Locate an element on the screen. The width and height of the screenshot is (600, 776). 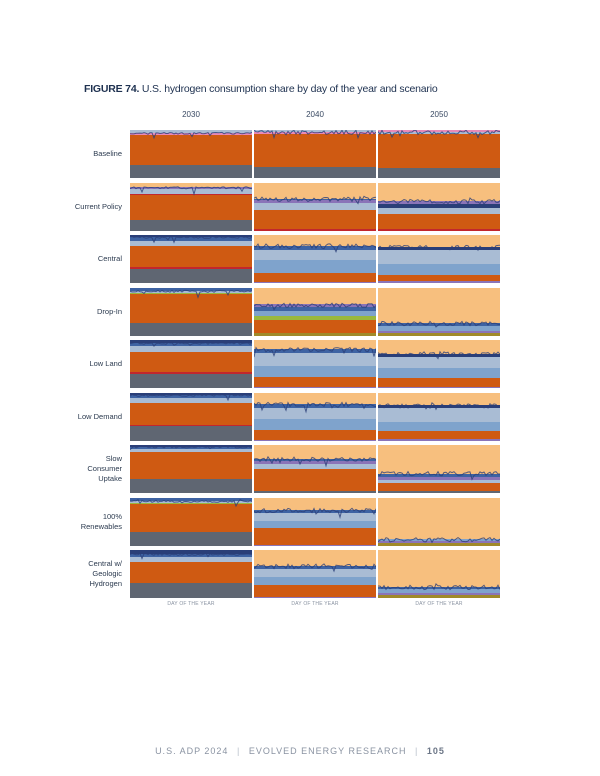
row-label: Baseline is located at coordinates (81, 154).